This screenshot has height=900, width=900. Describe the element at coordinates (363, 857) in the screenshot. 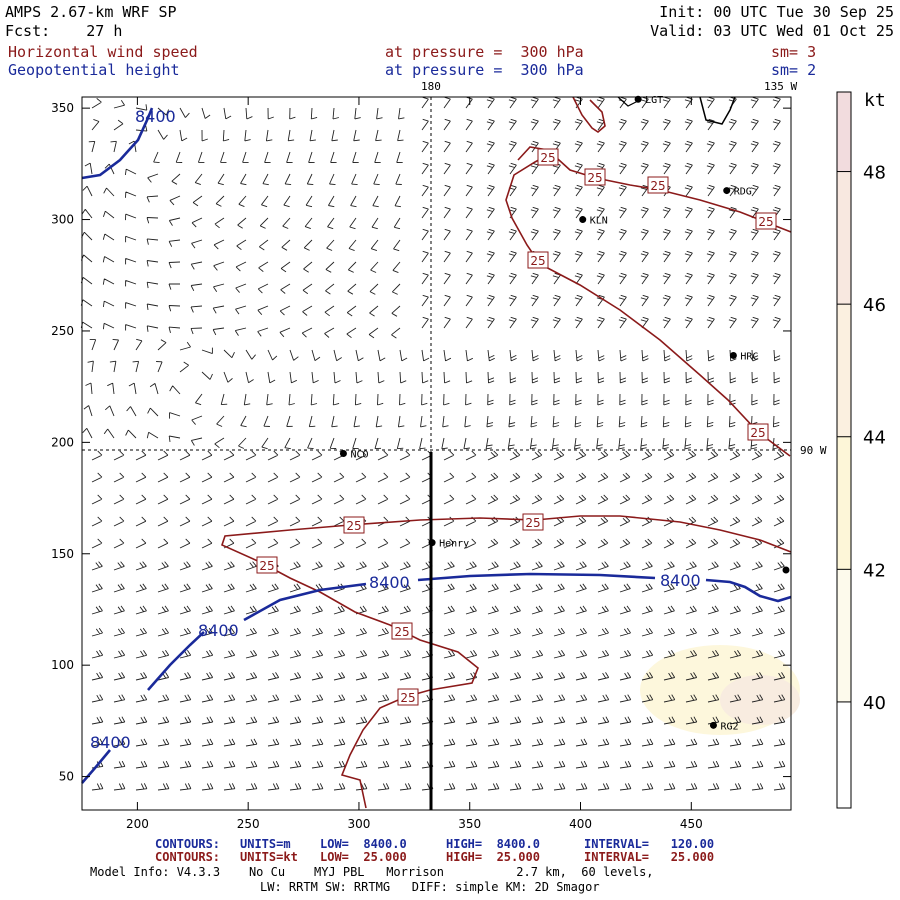

I see `contour2-low: LOW= 25.000` at that location.